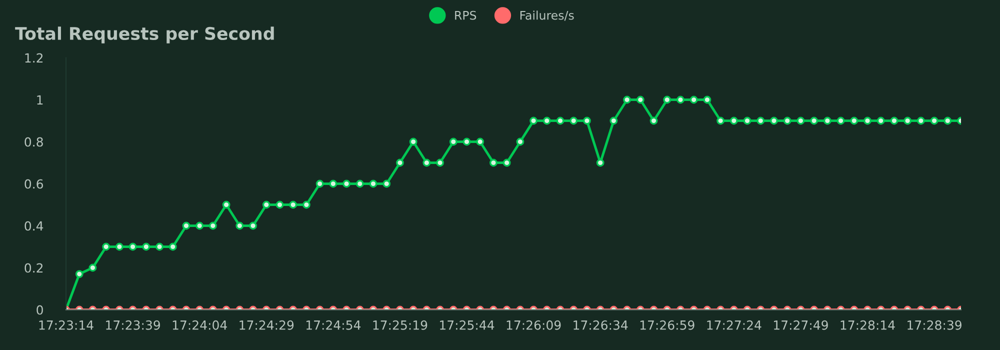 Image resolution: width=1000 pixels, height=350 pixels. I want to click on x-tick-label: 17:24:54, so click(333, 325).